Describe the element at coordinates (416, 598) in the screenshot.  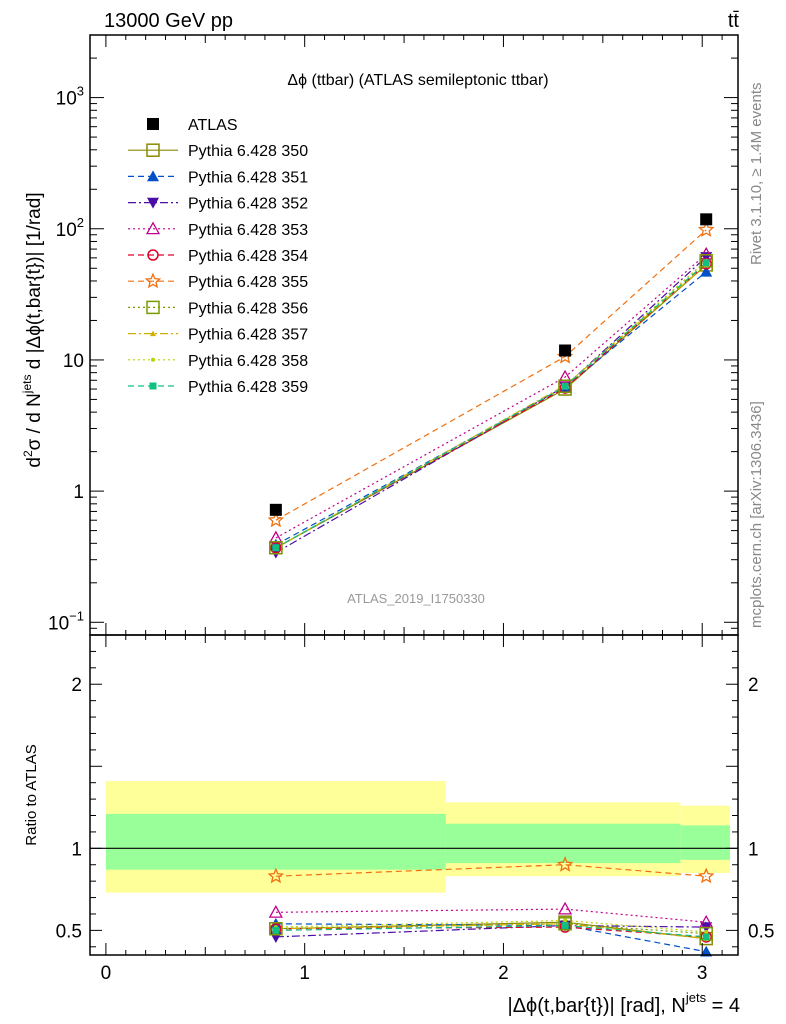
I see `watermark: ATLAS_2019_I1750330` at that location.